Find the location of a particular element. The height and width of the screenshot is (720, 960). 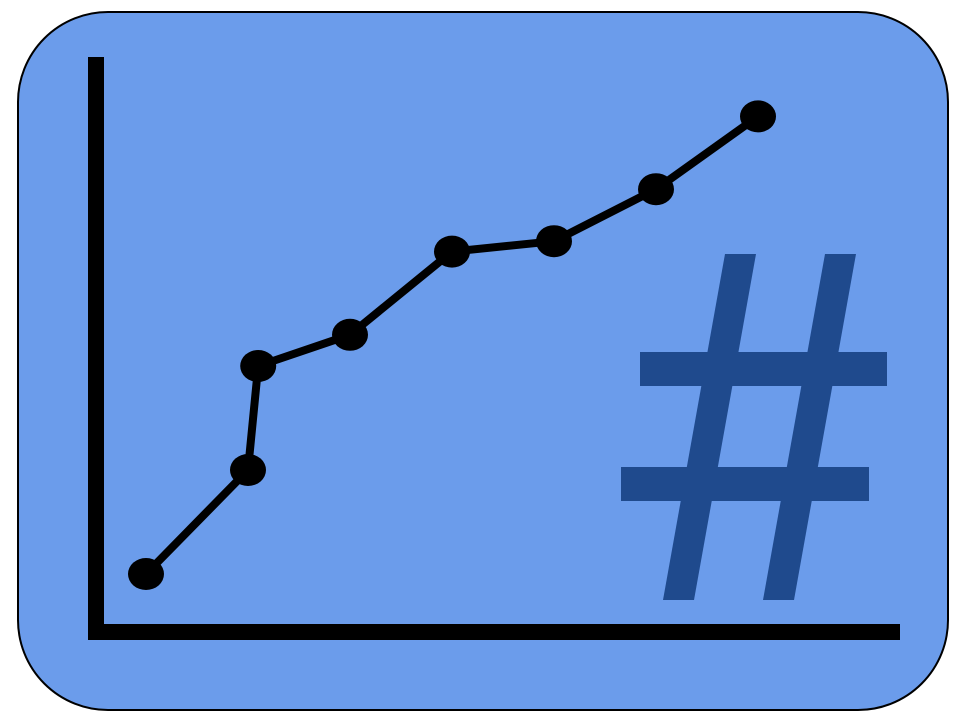

hash-bar-top is located at coordinates (763, 369).